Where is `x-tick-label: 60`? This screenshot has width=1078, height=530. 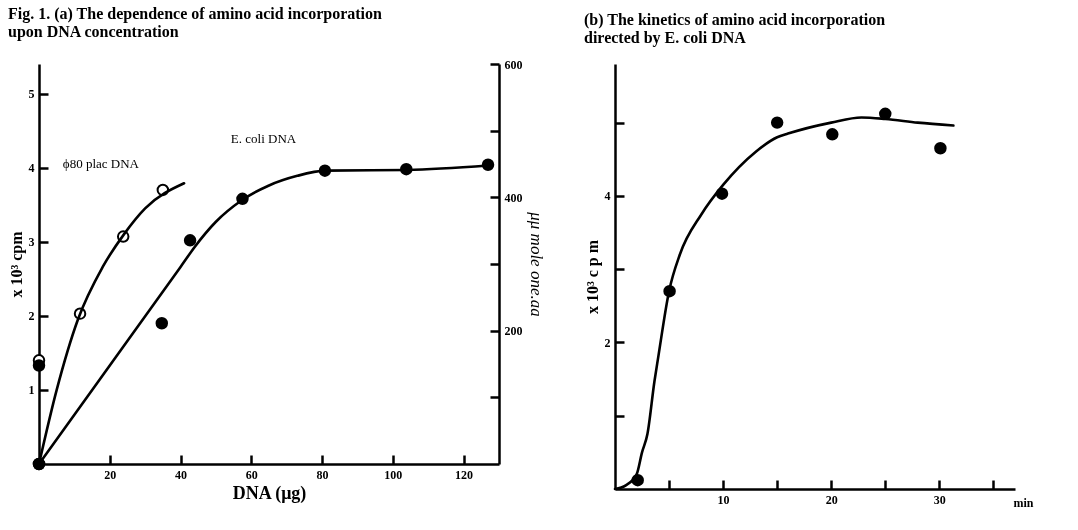 x-tick-label: 60 is located at coordinates (251, 474).